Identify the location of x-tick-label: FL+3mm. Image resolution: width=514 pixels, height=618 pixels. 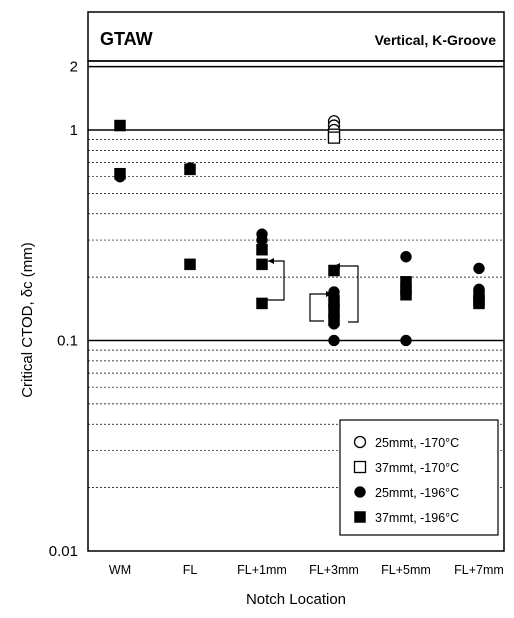
(334, 570).